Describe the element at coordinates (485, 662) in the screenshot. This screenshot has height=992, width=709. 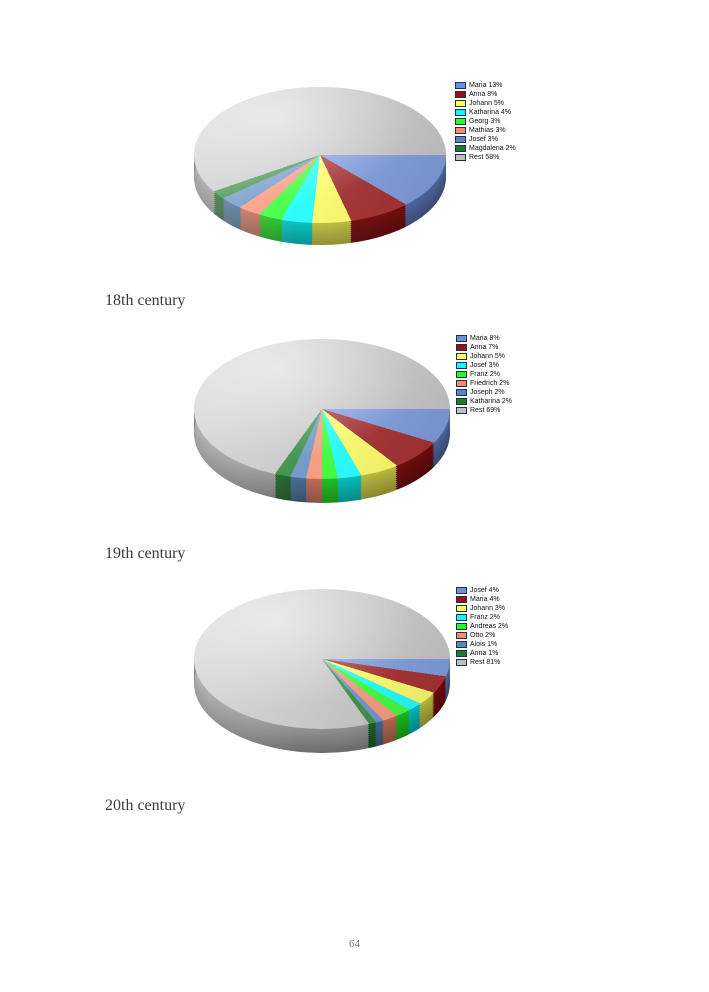
I see `legend-label: Rest 81%` at that location.